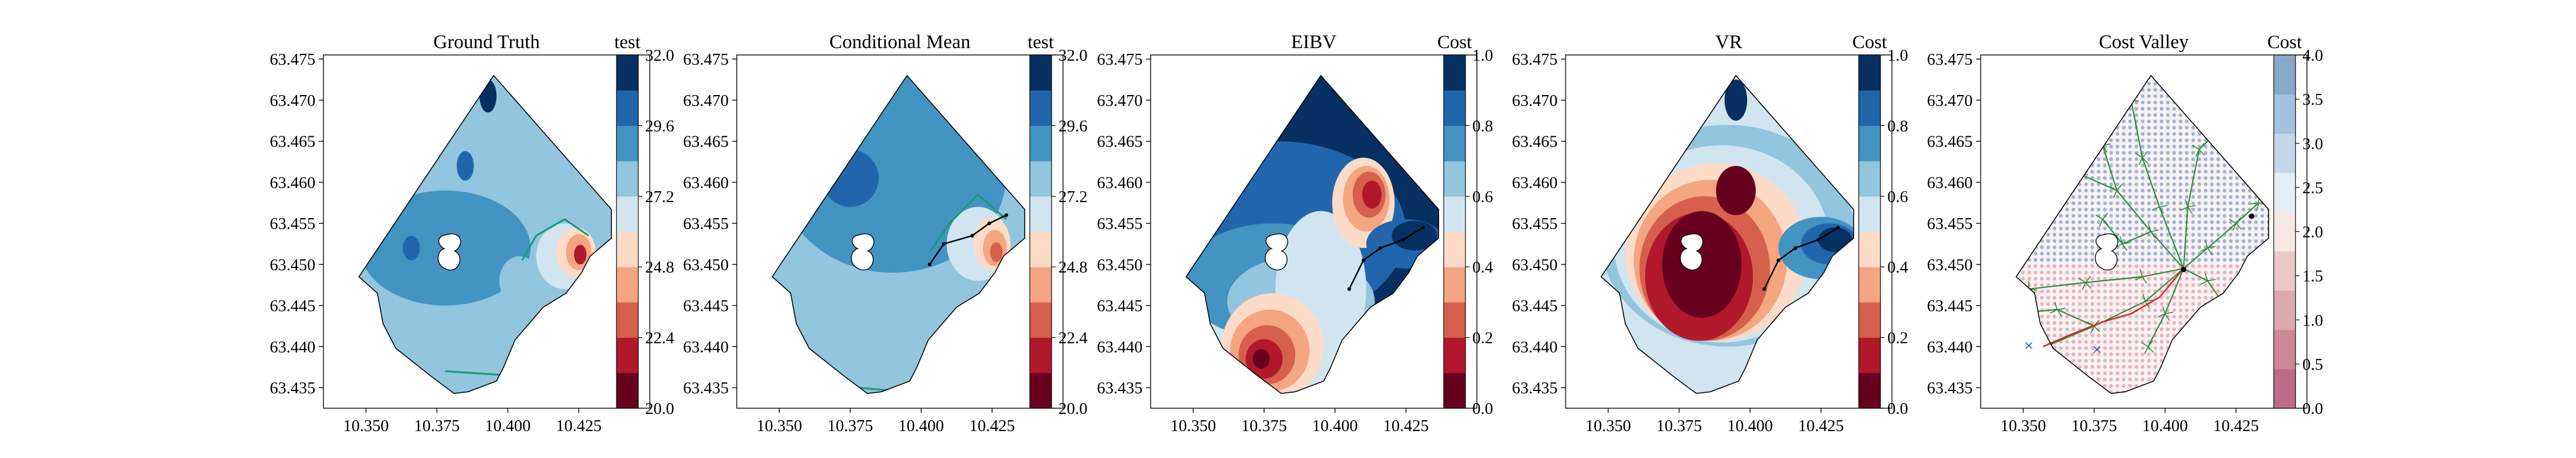 The image size is (2576, 458). I want to click on colorbar-frame, so click(1869, 232).